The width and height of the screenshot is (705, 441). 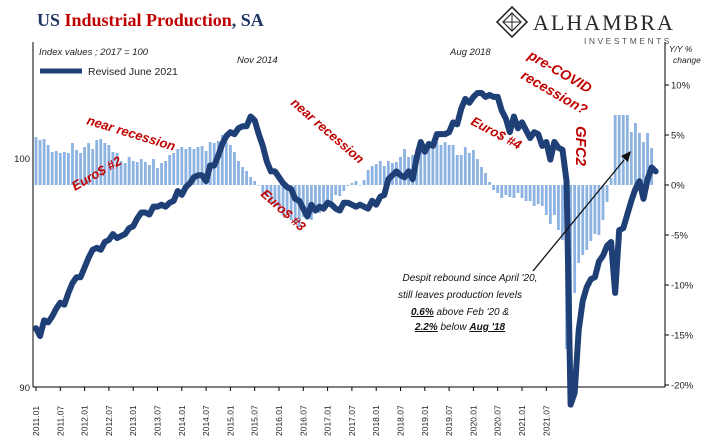 I want to click on annotation-aug-2018: Aug 2018, so click(x=470, y=52).